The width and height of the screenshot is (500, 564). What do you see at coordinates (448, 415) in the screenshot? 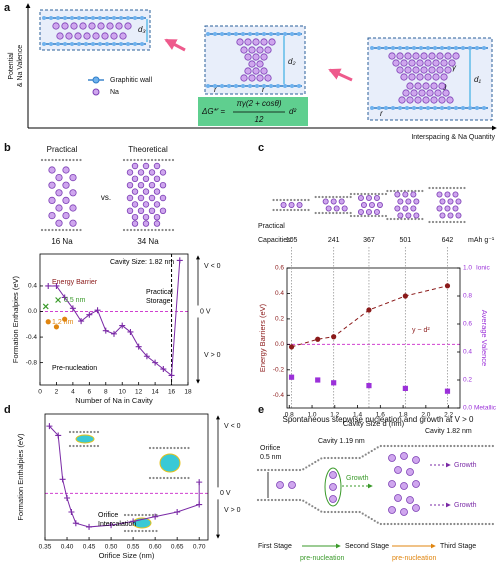
I see `x-tick-label: 2.2` at bounding box center [448, 415].